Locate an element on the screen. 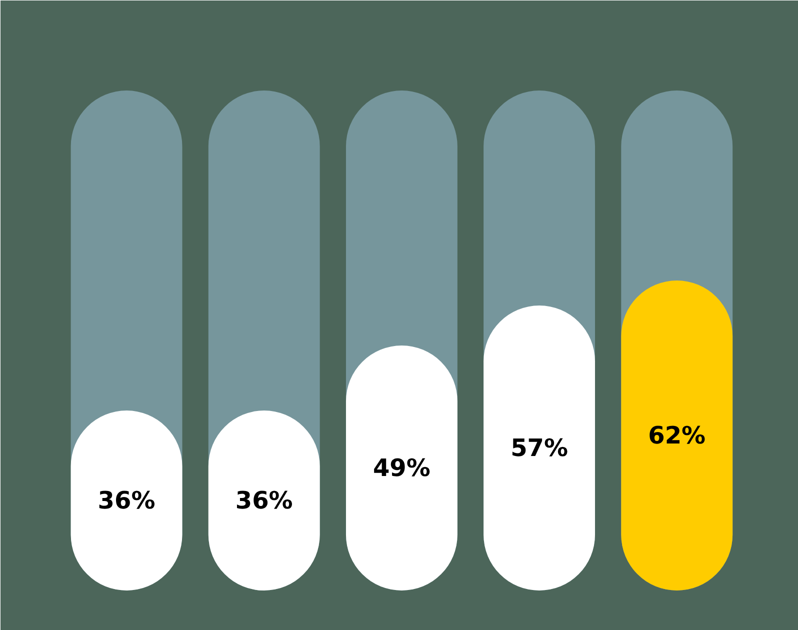 This screenshot has width=798, height=630. data-label: 62% is located at coordinates (677, 436).